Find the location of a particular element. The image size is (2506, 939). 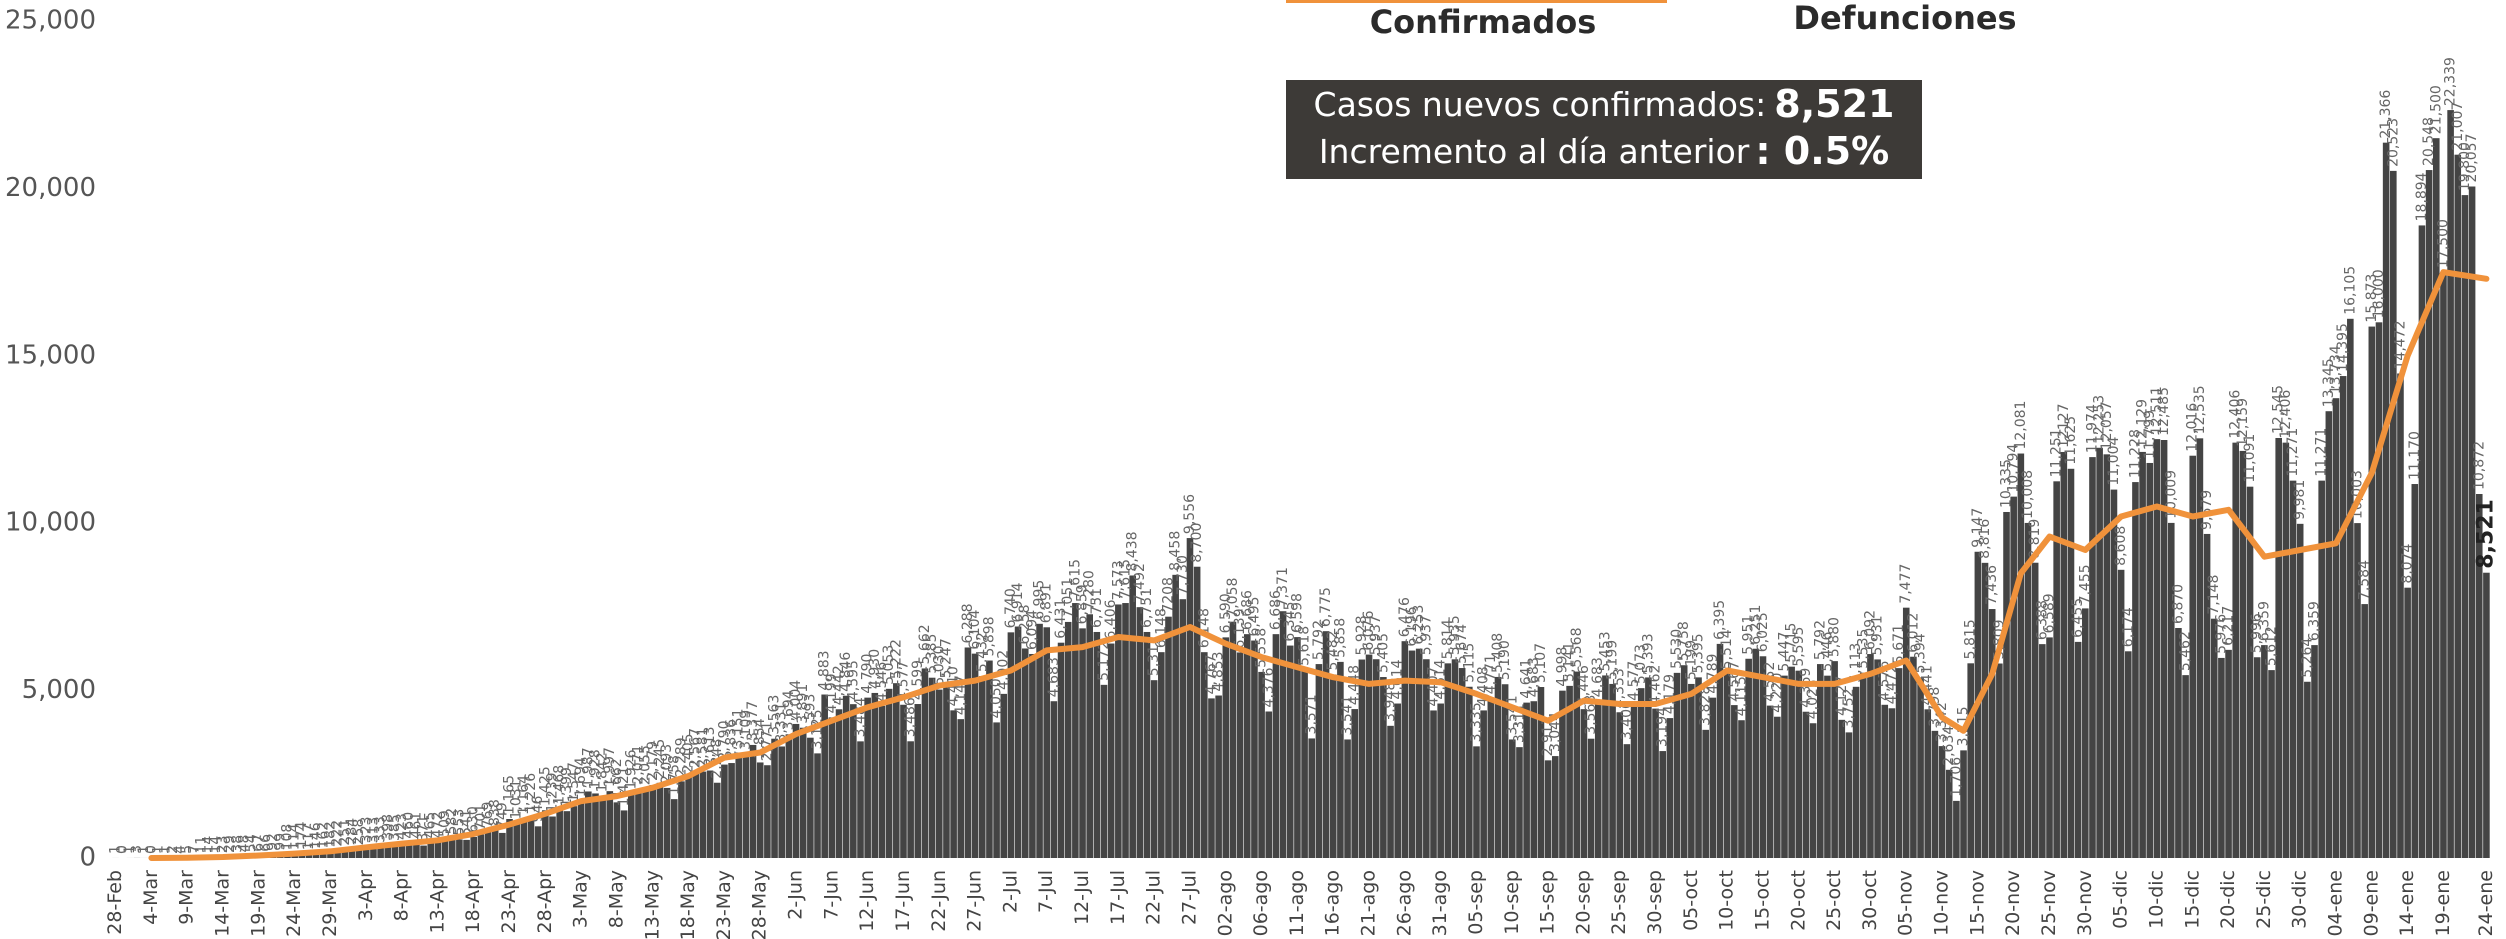

data-label: 4,407 is located at coordinates (1434, 686).